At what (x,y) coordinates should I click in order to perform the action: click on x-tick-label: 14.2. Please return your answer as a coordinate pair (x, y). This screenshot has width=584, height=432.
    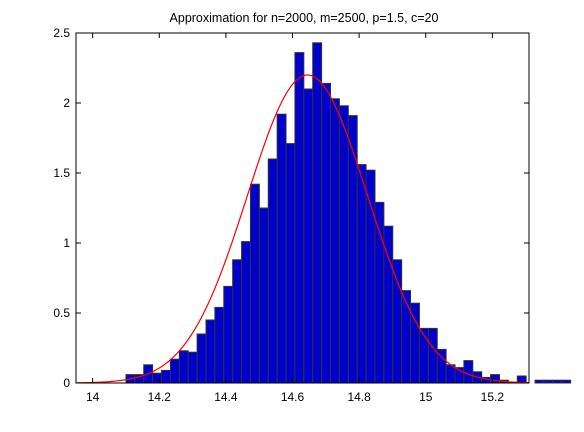
    Looking at the image, I should click on (160, 397).